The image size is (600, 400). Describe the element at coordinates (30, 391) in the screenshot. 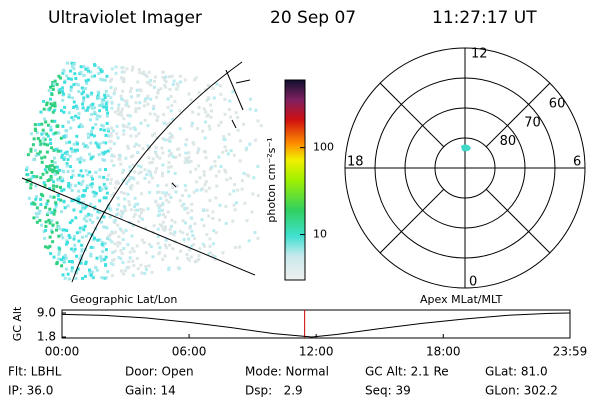

I see `info-field: IP: 36.0` at that location.